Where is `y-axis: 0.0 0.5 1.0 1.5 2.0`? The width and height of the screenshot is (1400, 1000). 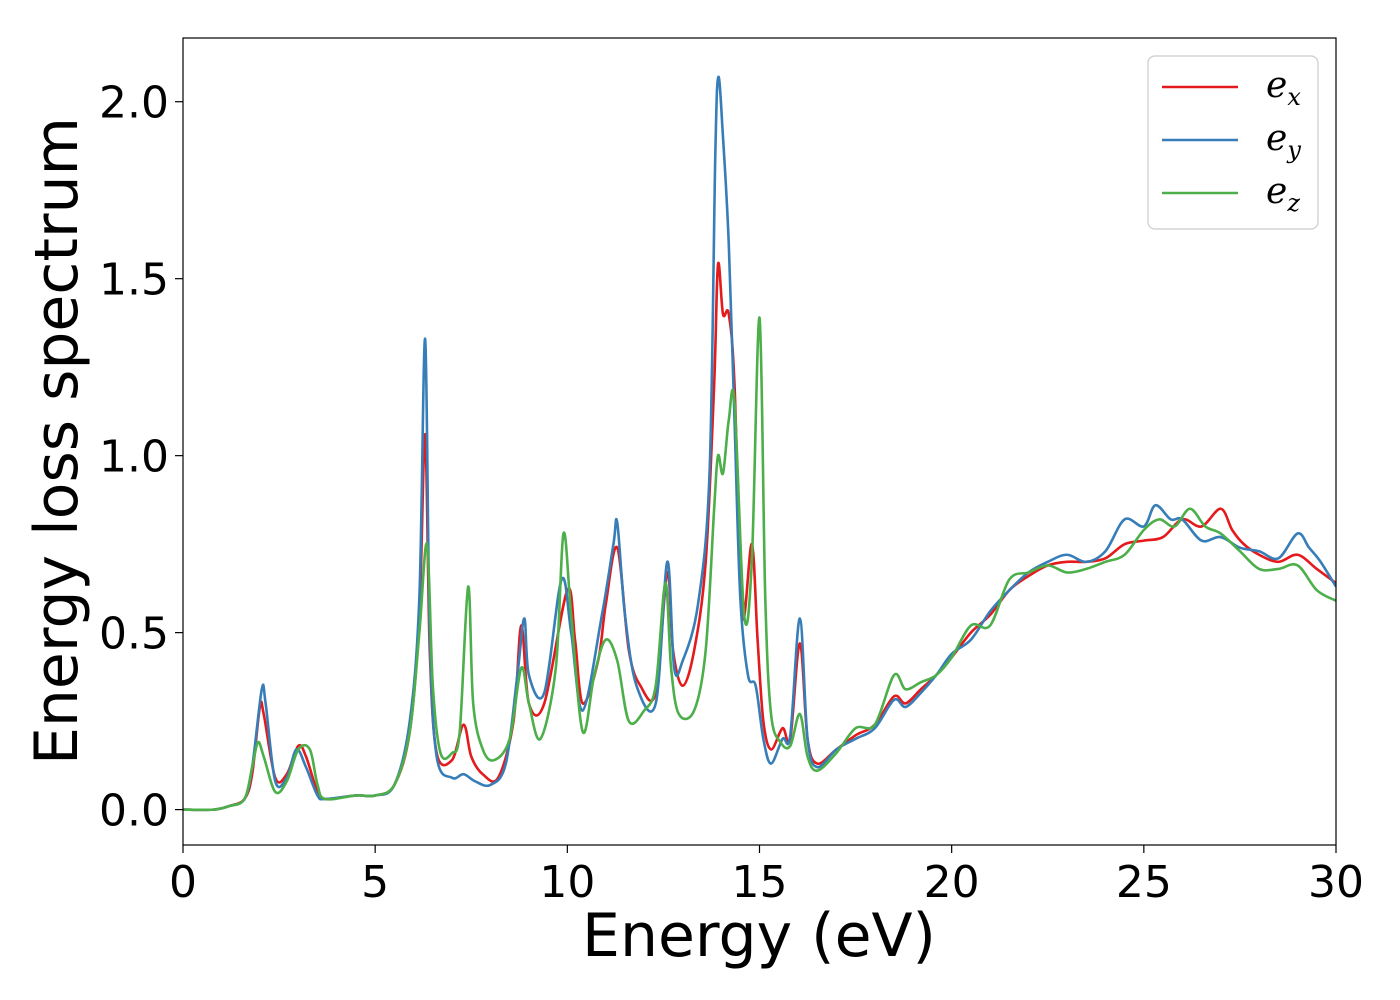
y-axis: 0.0 0.5 1.0 1.5 2.0 is located at coordinates (141, 457).